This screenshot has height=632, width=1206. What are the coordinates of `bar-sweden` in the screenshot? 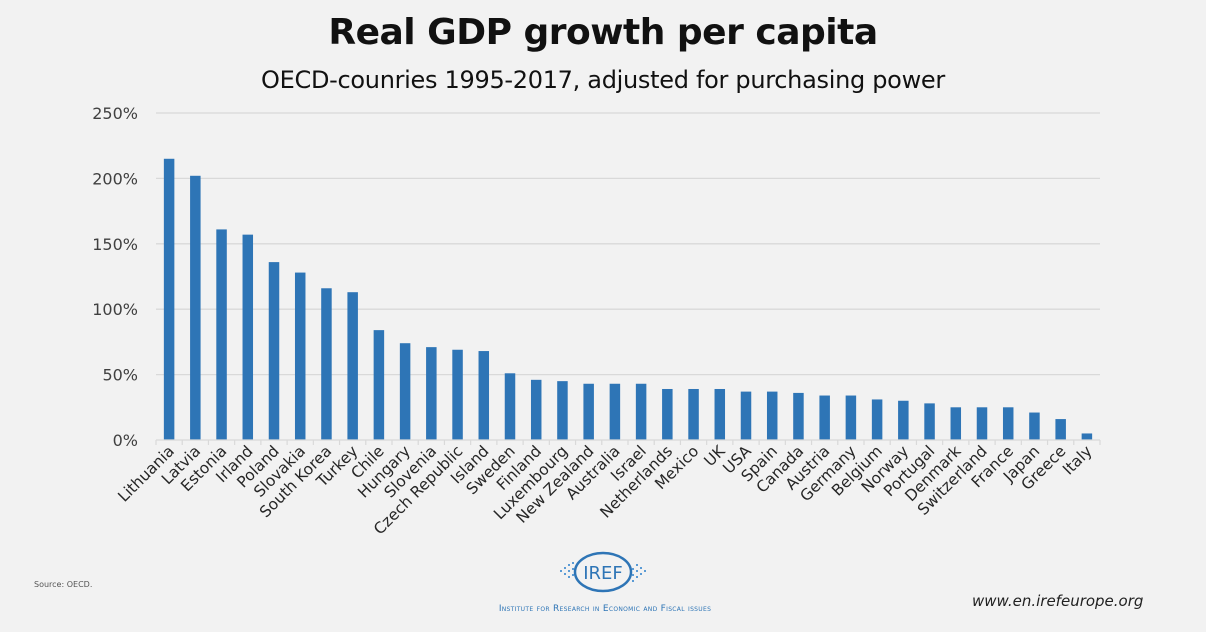 It's located at (510, 406).